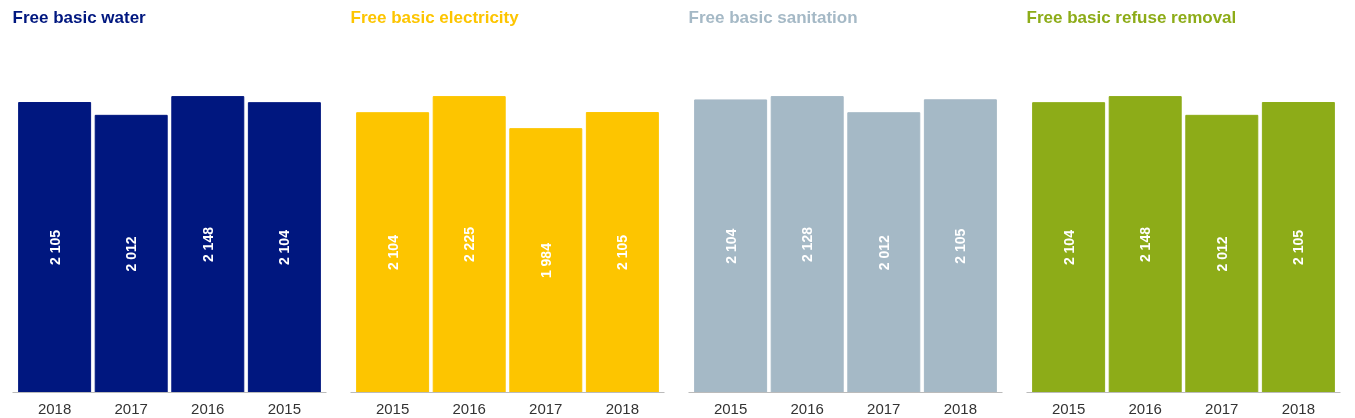 Image resolution: width=1355 pixels, height=418 pixels. I want to click on chart-title: Free basic refuse removal, so click(1131, 17).